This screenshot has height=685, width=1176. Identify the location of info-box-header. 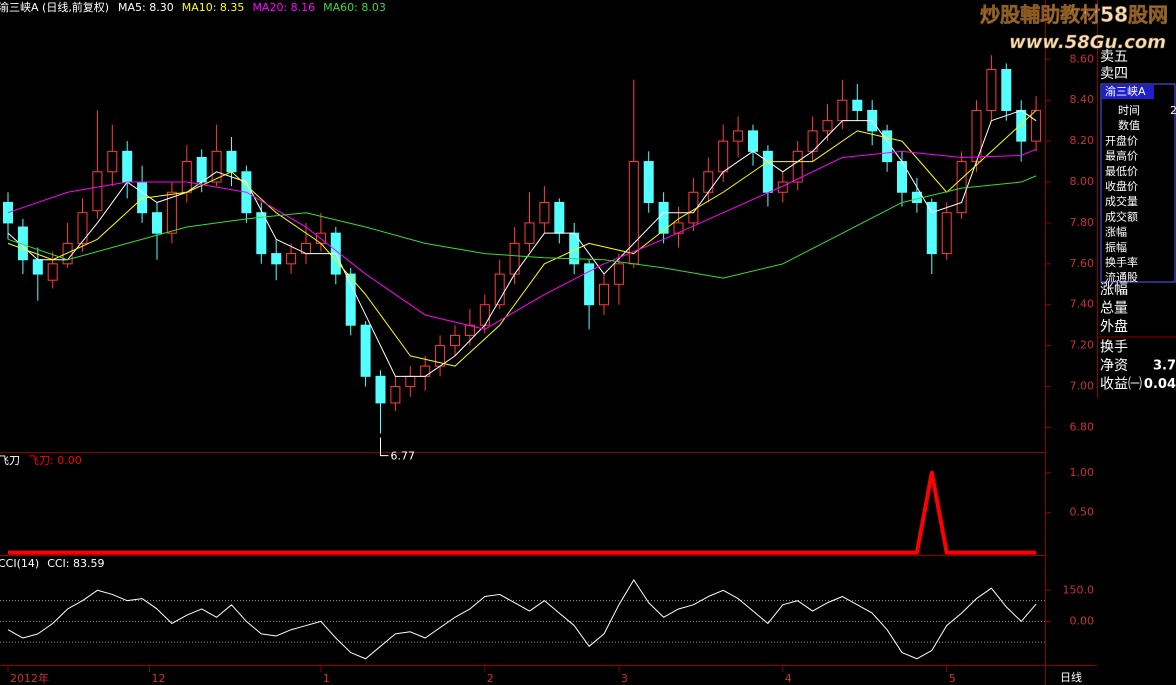
(1128, 92).